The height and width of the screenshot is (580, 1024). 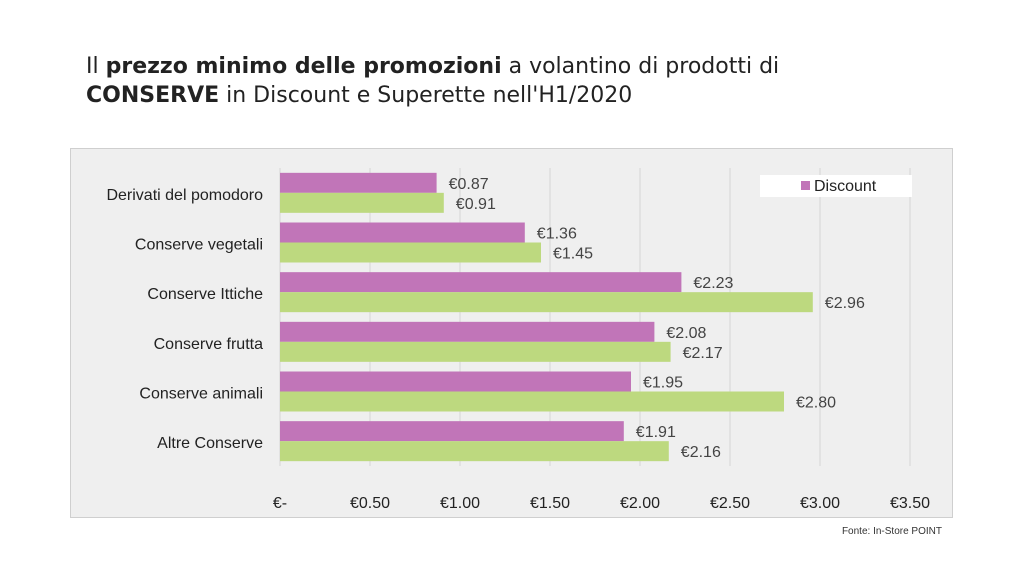 What do you see at coordinates (656, 432) in the screenshot?
I see `data-label: €1.91` at bounding box center [656, 432].